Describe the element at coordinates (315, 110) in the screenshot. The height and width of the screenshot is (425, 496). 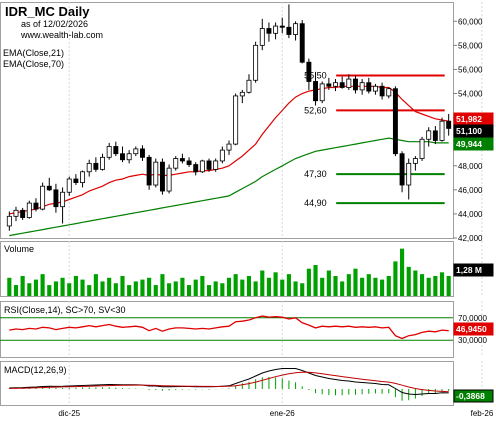
I see `level-label: 52,60` at that location.